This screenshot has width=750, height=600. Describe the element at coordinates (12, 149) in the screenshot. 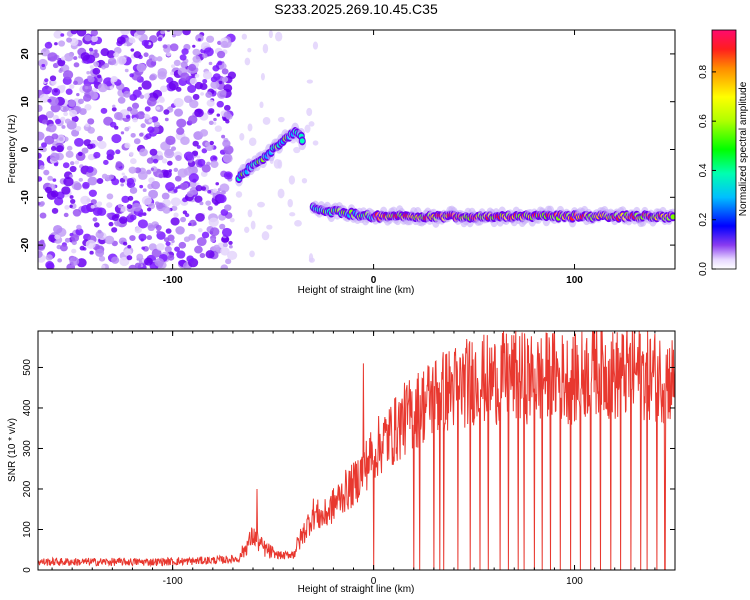

I see `spectrogram-y-label: Frequency (Hz)` at that location.